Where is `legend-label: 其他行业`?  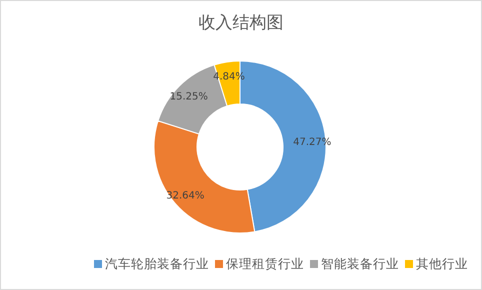
legend-label: 其他行业 is located at coordinates (442, 263).